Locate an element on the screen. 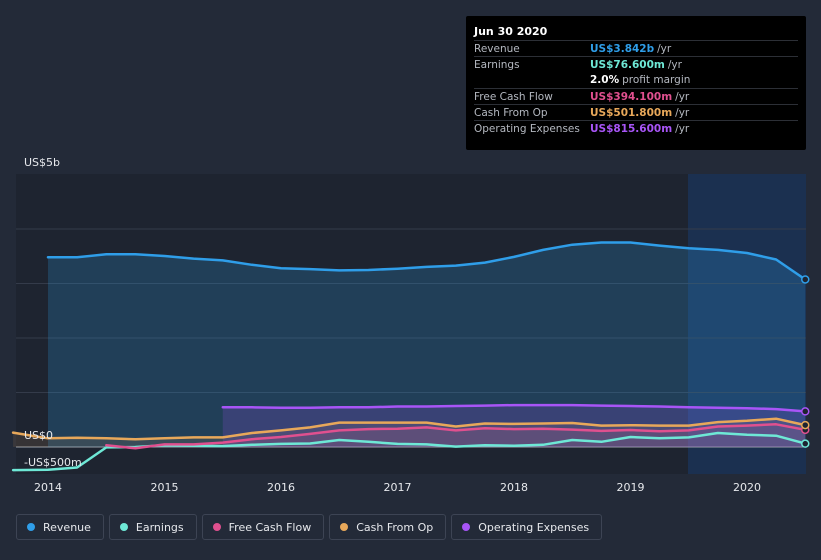  line-revenue is located at coordinates (426, 261).